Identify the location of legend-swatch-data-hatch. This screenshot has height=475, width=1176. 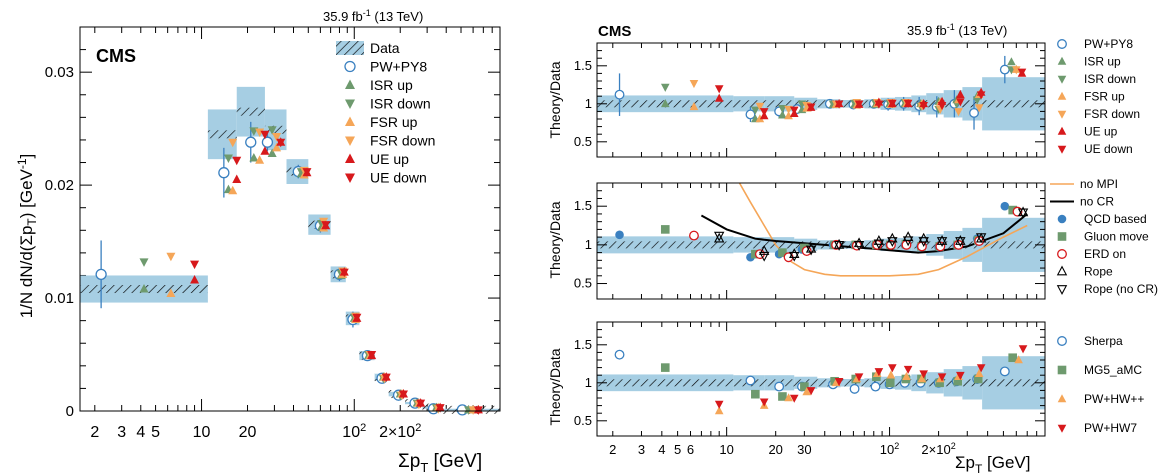
(350, 48).